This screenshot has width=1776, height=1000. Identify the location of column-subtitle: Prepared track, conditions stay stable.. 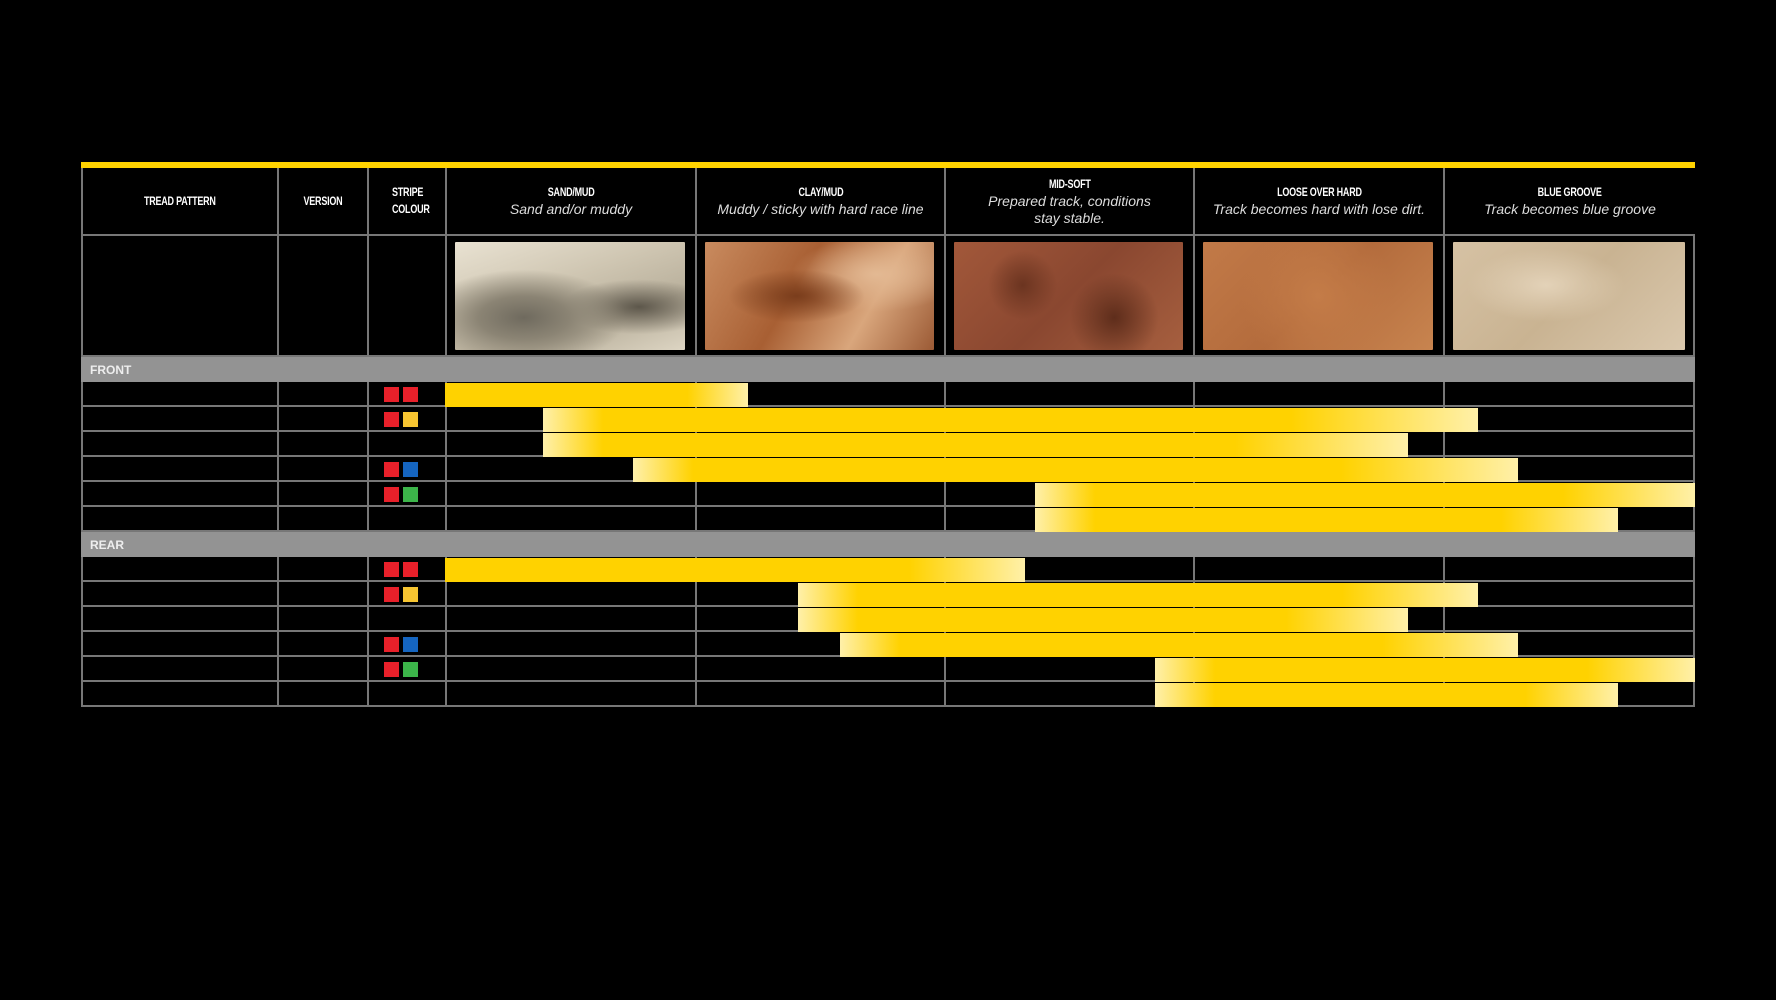
(1069, 209).